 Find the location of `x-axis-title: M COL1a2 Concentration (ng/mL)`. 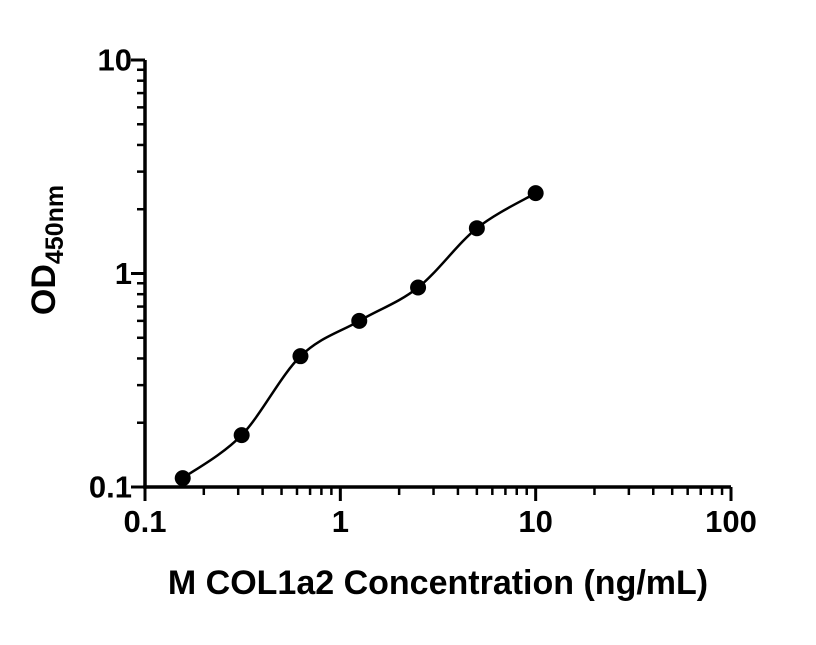

x-axis-title: M COL1a2 Concentration (ng/mL) is located at coordinates (438, 583).